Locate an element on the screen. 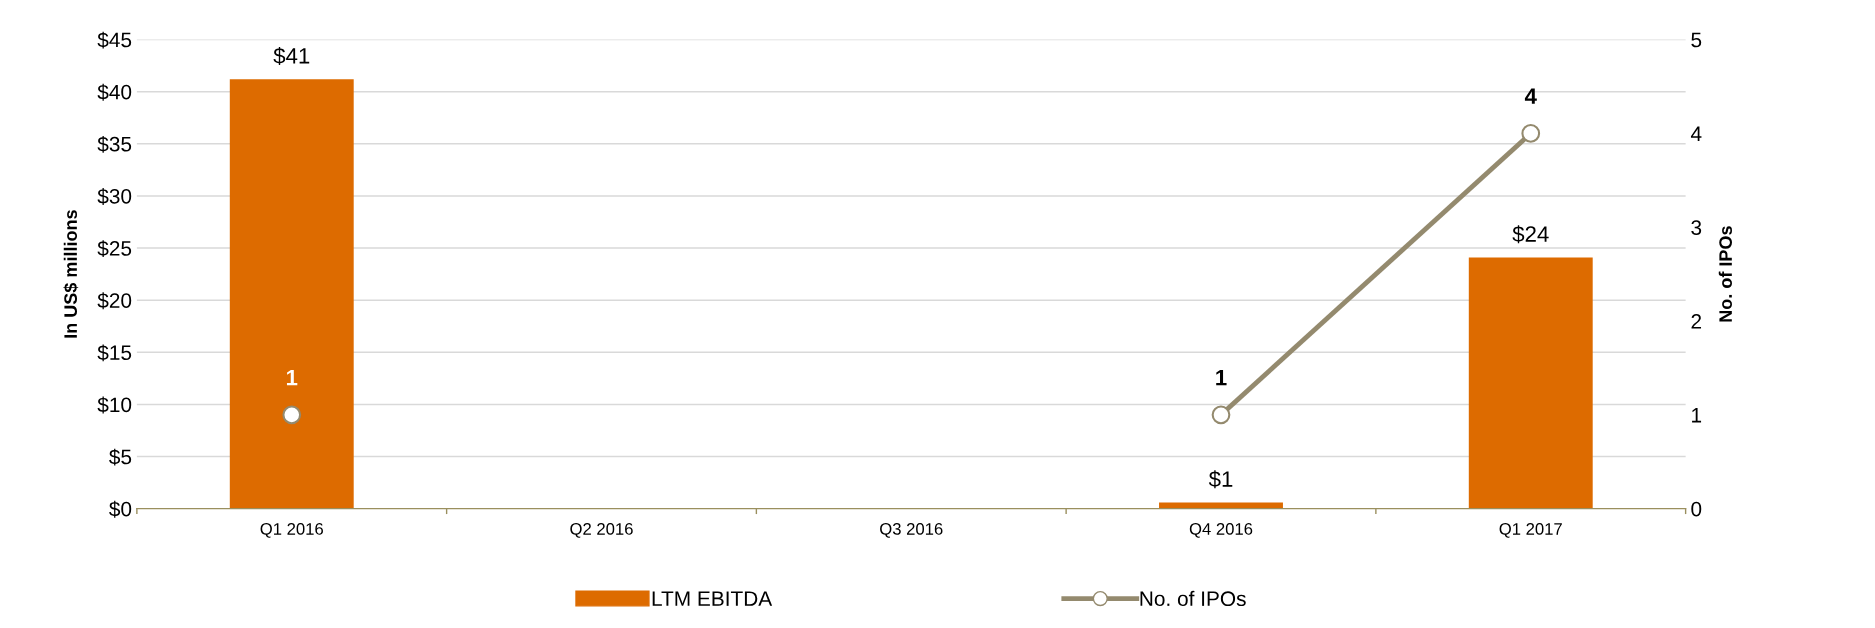  y-tick-label: $15 is located at coordinates (114, 353).